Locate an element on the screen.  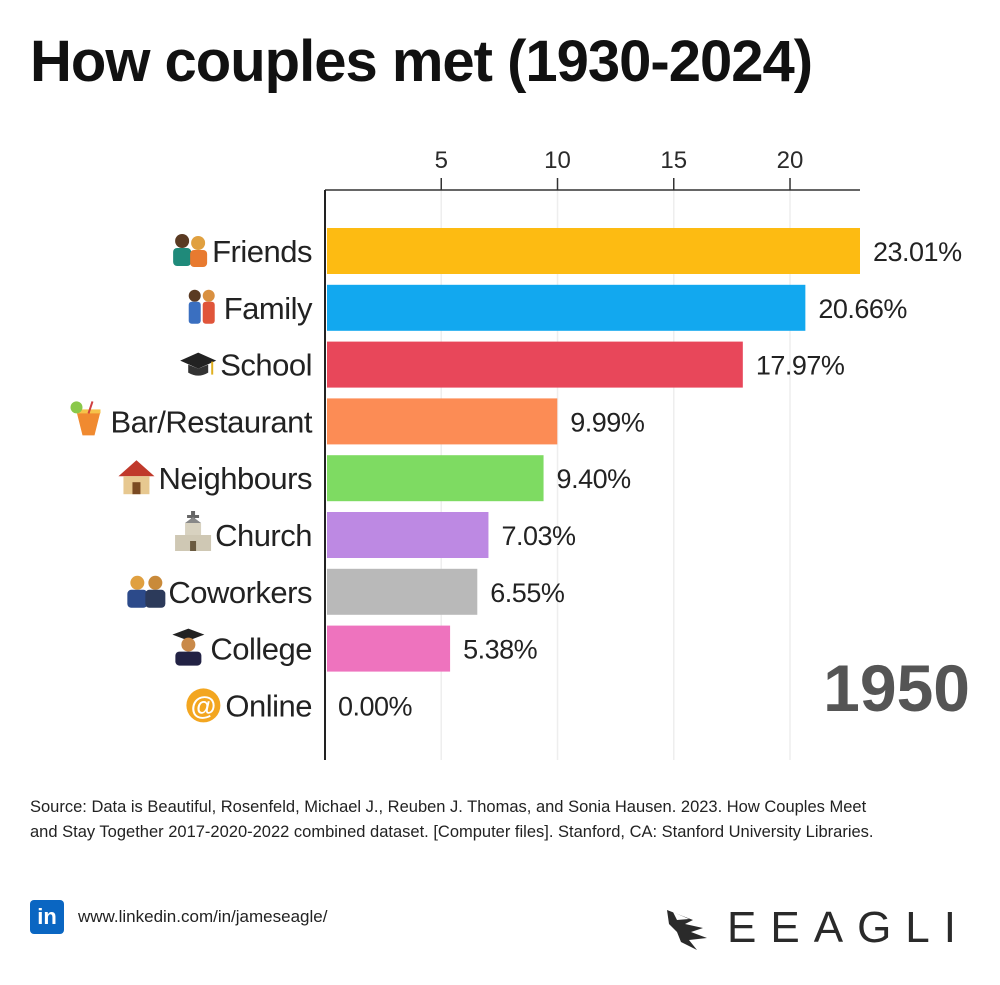
value-label: 7.03% is located at coordinates (538, 536).